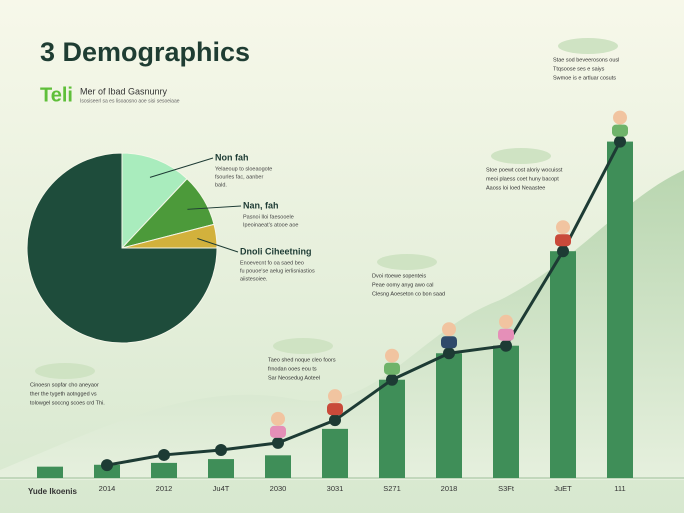 This screenshot has height=518, width=684. I want to click on caption: Mer of Ibad Gasnunry, so click(124, 91).